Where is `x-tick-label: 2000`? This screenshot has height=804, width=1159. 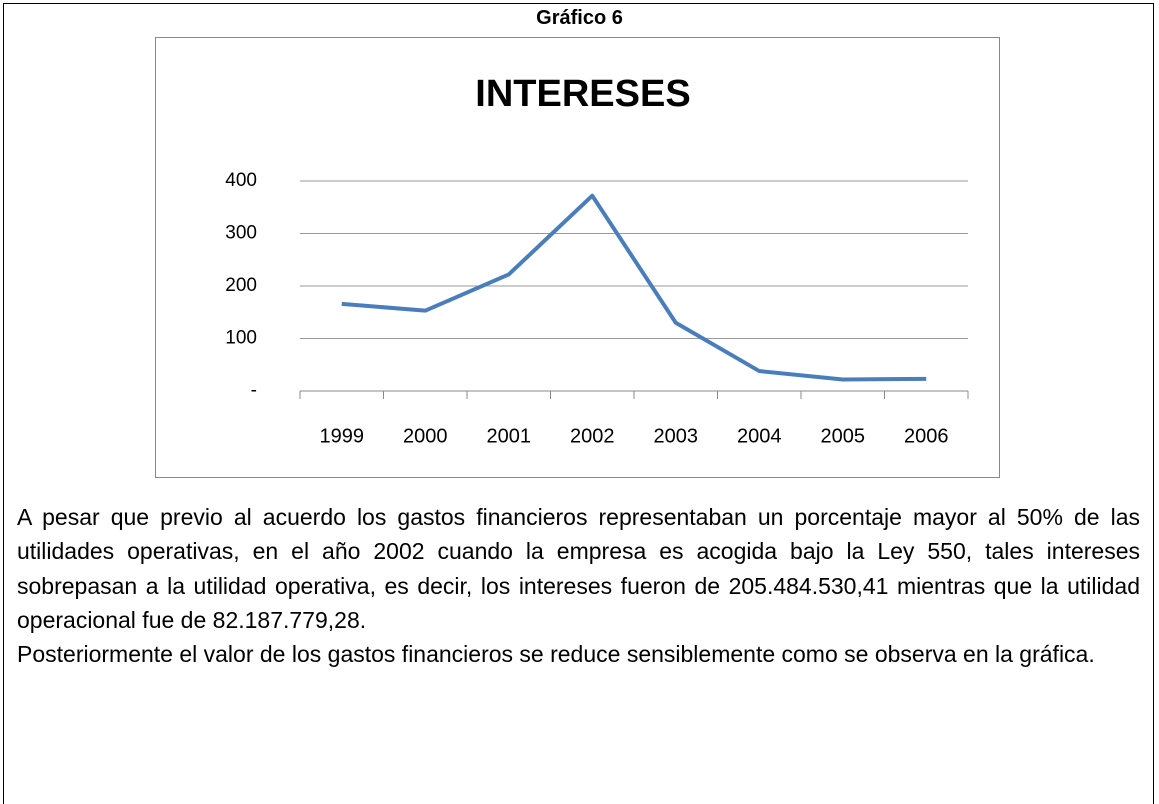 x-tick-label: 2000 is located at coordinates (425, 436).